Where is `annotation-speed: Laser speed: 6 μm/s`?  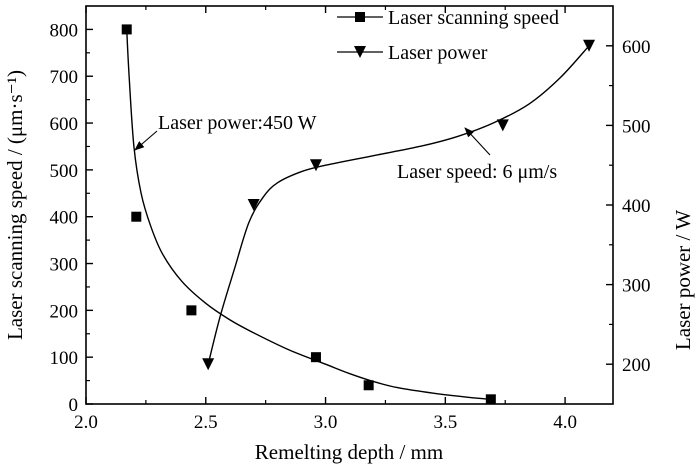 annotation-speed: Laser speed: 6 μm/s is located at coordinates (477, 155).